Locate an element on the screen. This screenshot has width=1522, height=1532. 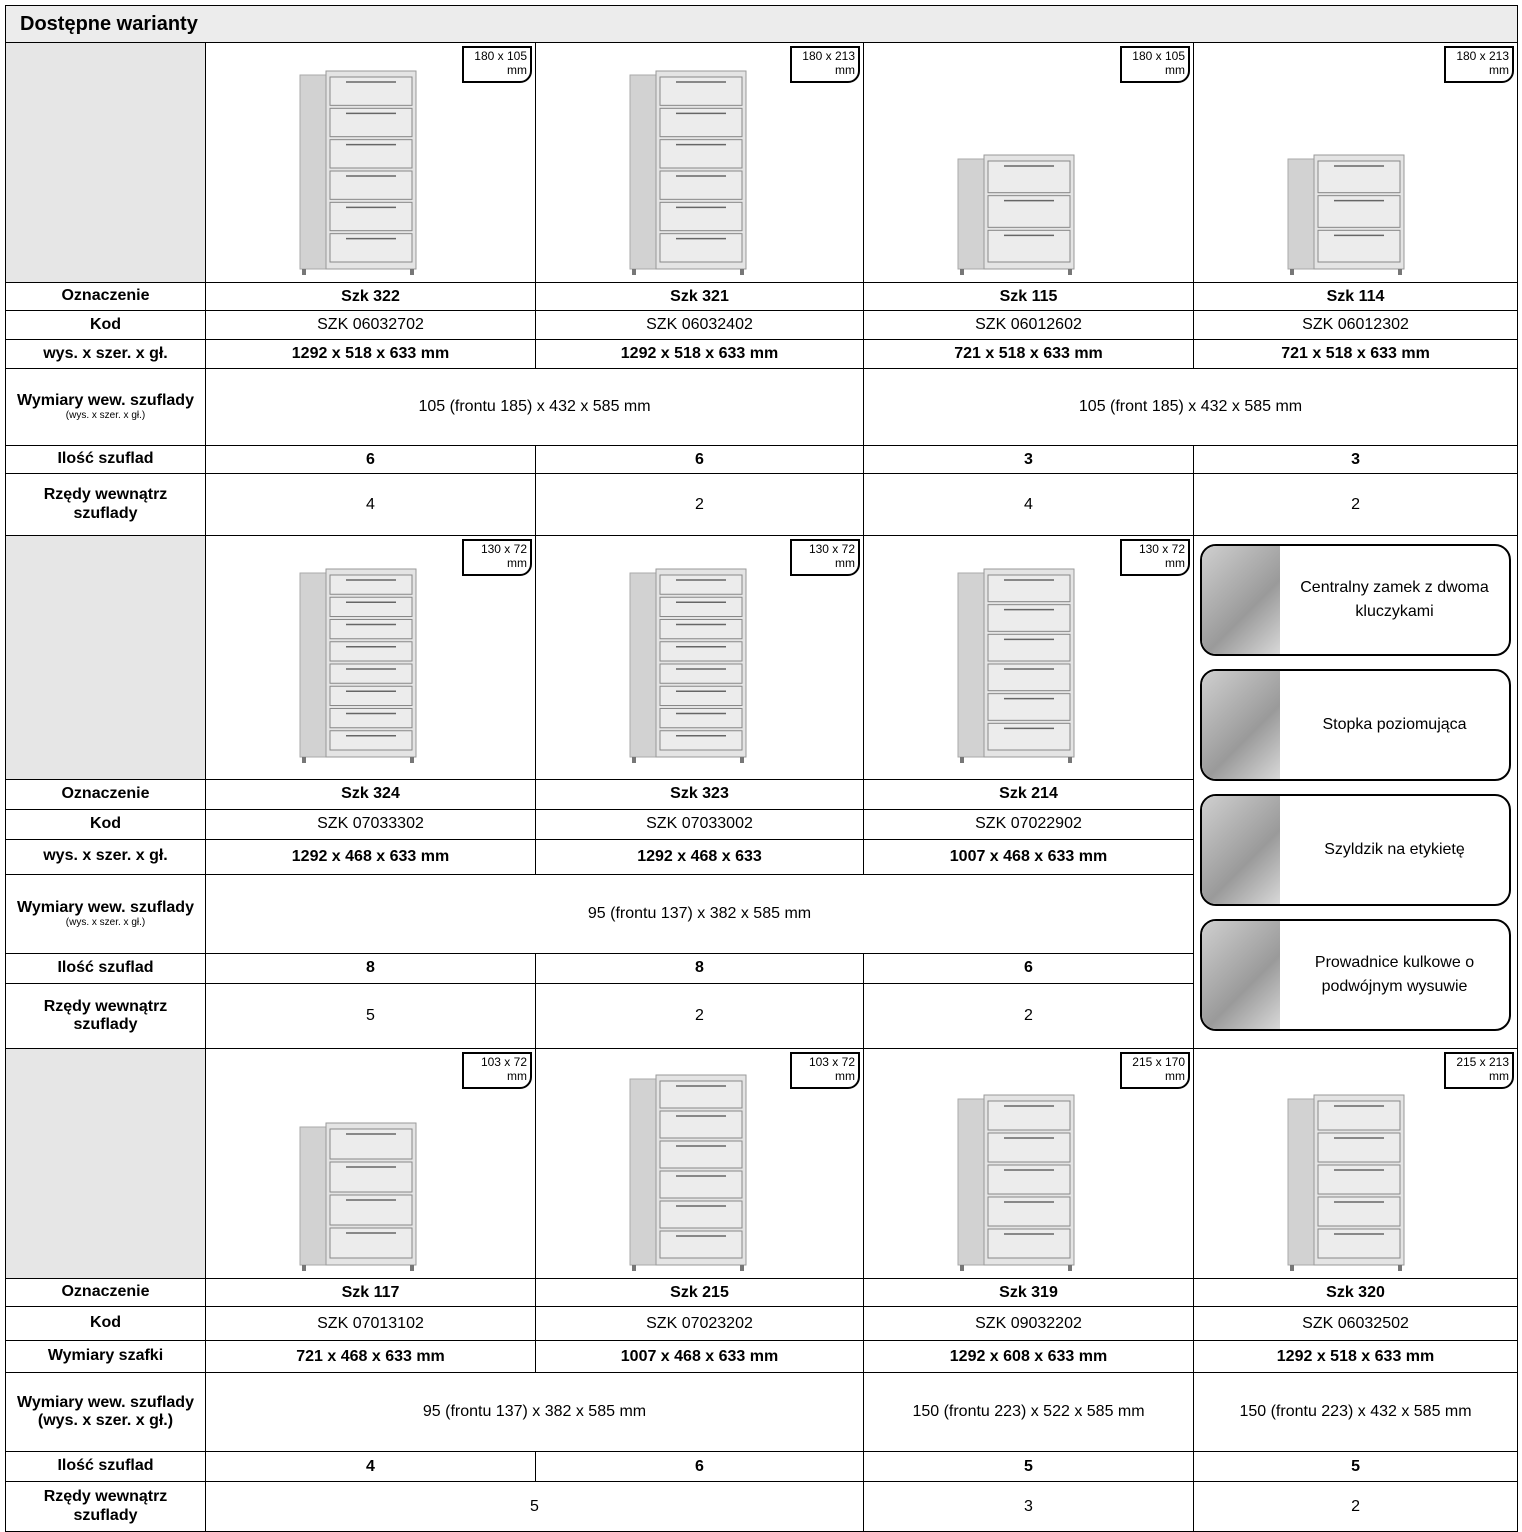
data-row: Rzędy wewnątrz szuflady 4 2 4 2 is located at coordinates (762, 504).